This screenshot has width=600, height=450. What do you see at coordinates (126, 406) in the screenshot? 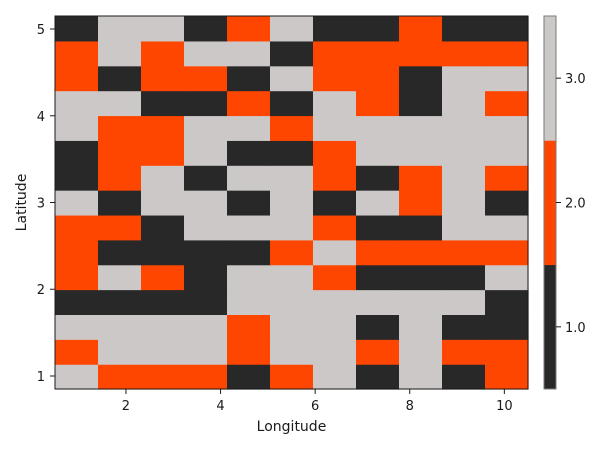
I see `x-tick-label: 2` at bounding box center [126, 406].